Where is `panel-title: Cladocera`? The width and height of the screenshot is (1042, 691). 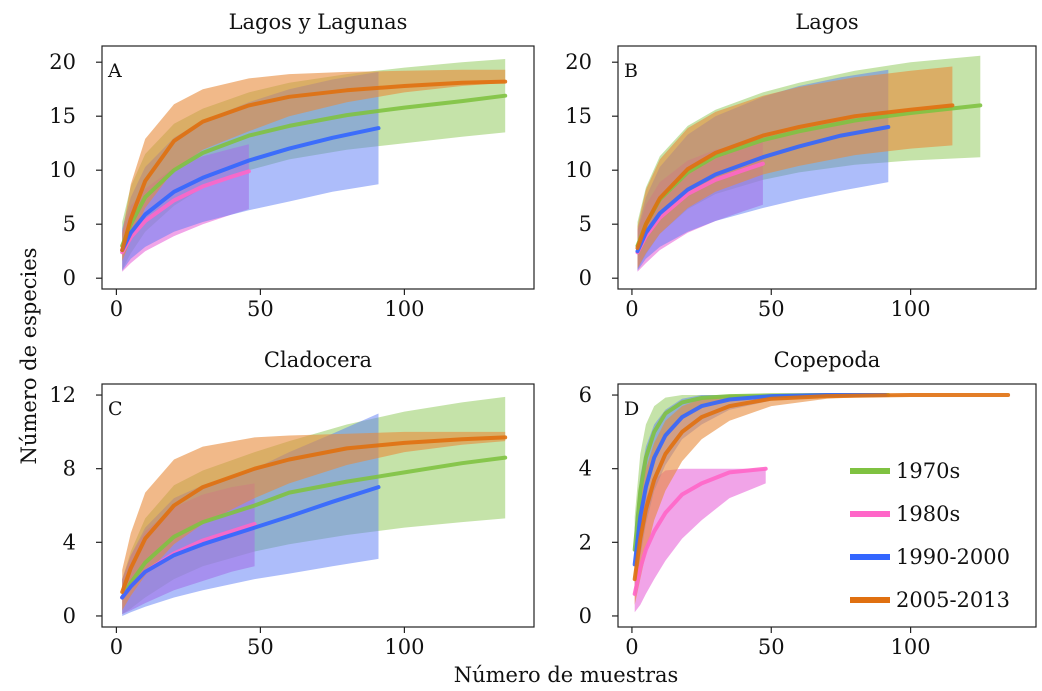 panel-title: Cladocera is located at coordinates (318, 360).